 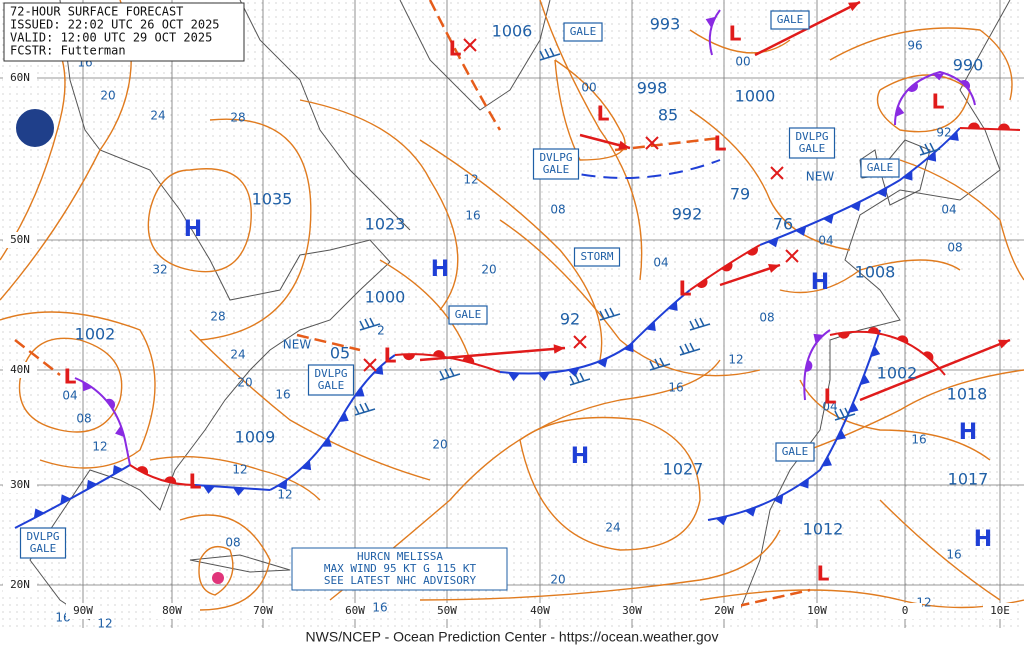 I want to click on lon-label: 0, so click(x=905, y=610).